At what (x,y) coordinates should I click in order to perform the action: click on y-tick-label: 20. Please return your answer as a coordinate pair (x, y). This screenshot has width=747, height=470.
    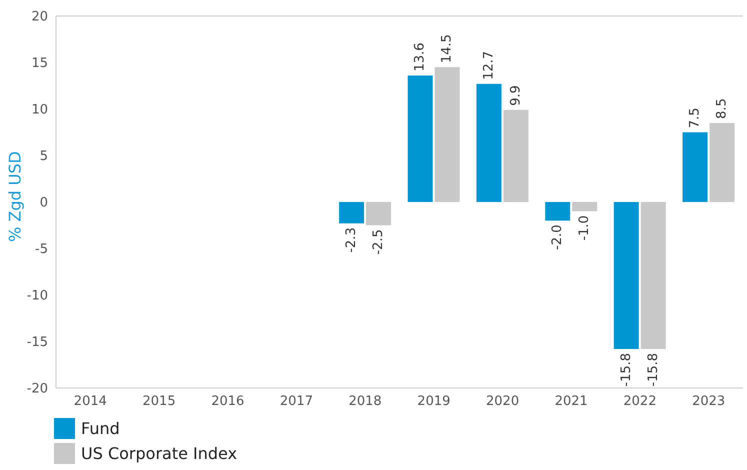
    Looking at the image, I should click on (39, 17).